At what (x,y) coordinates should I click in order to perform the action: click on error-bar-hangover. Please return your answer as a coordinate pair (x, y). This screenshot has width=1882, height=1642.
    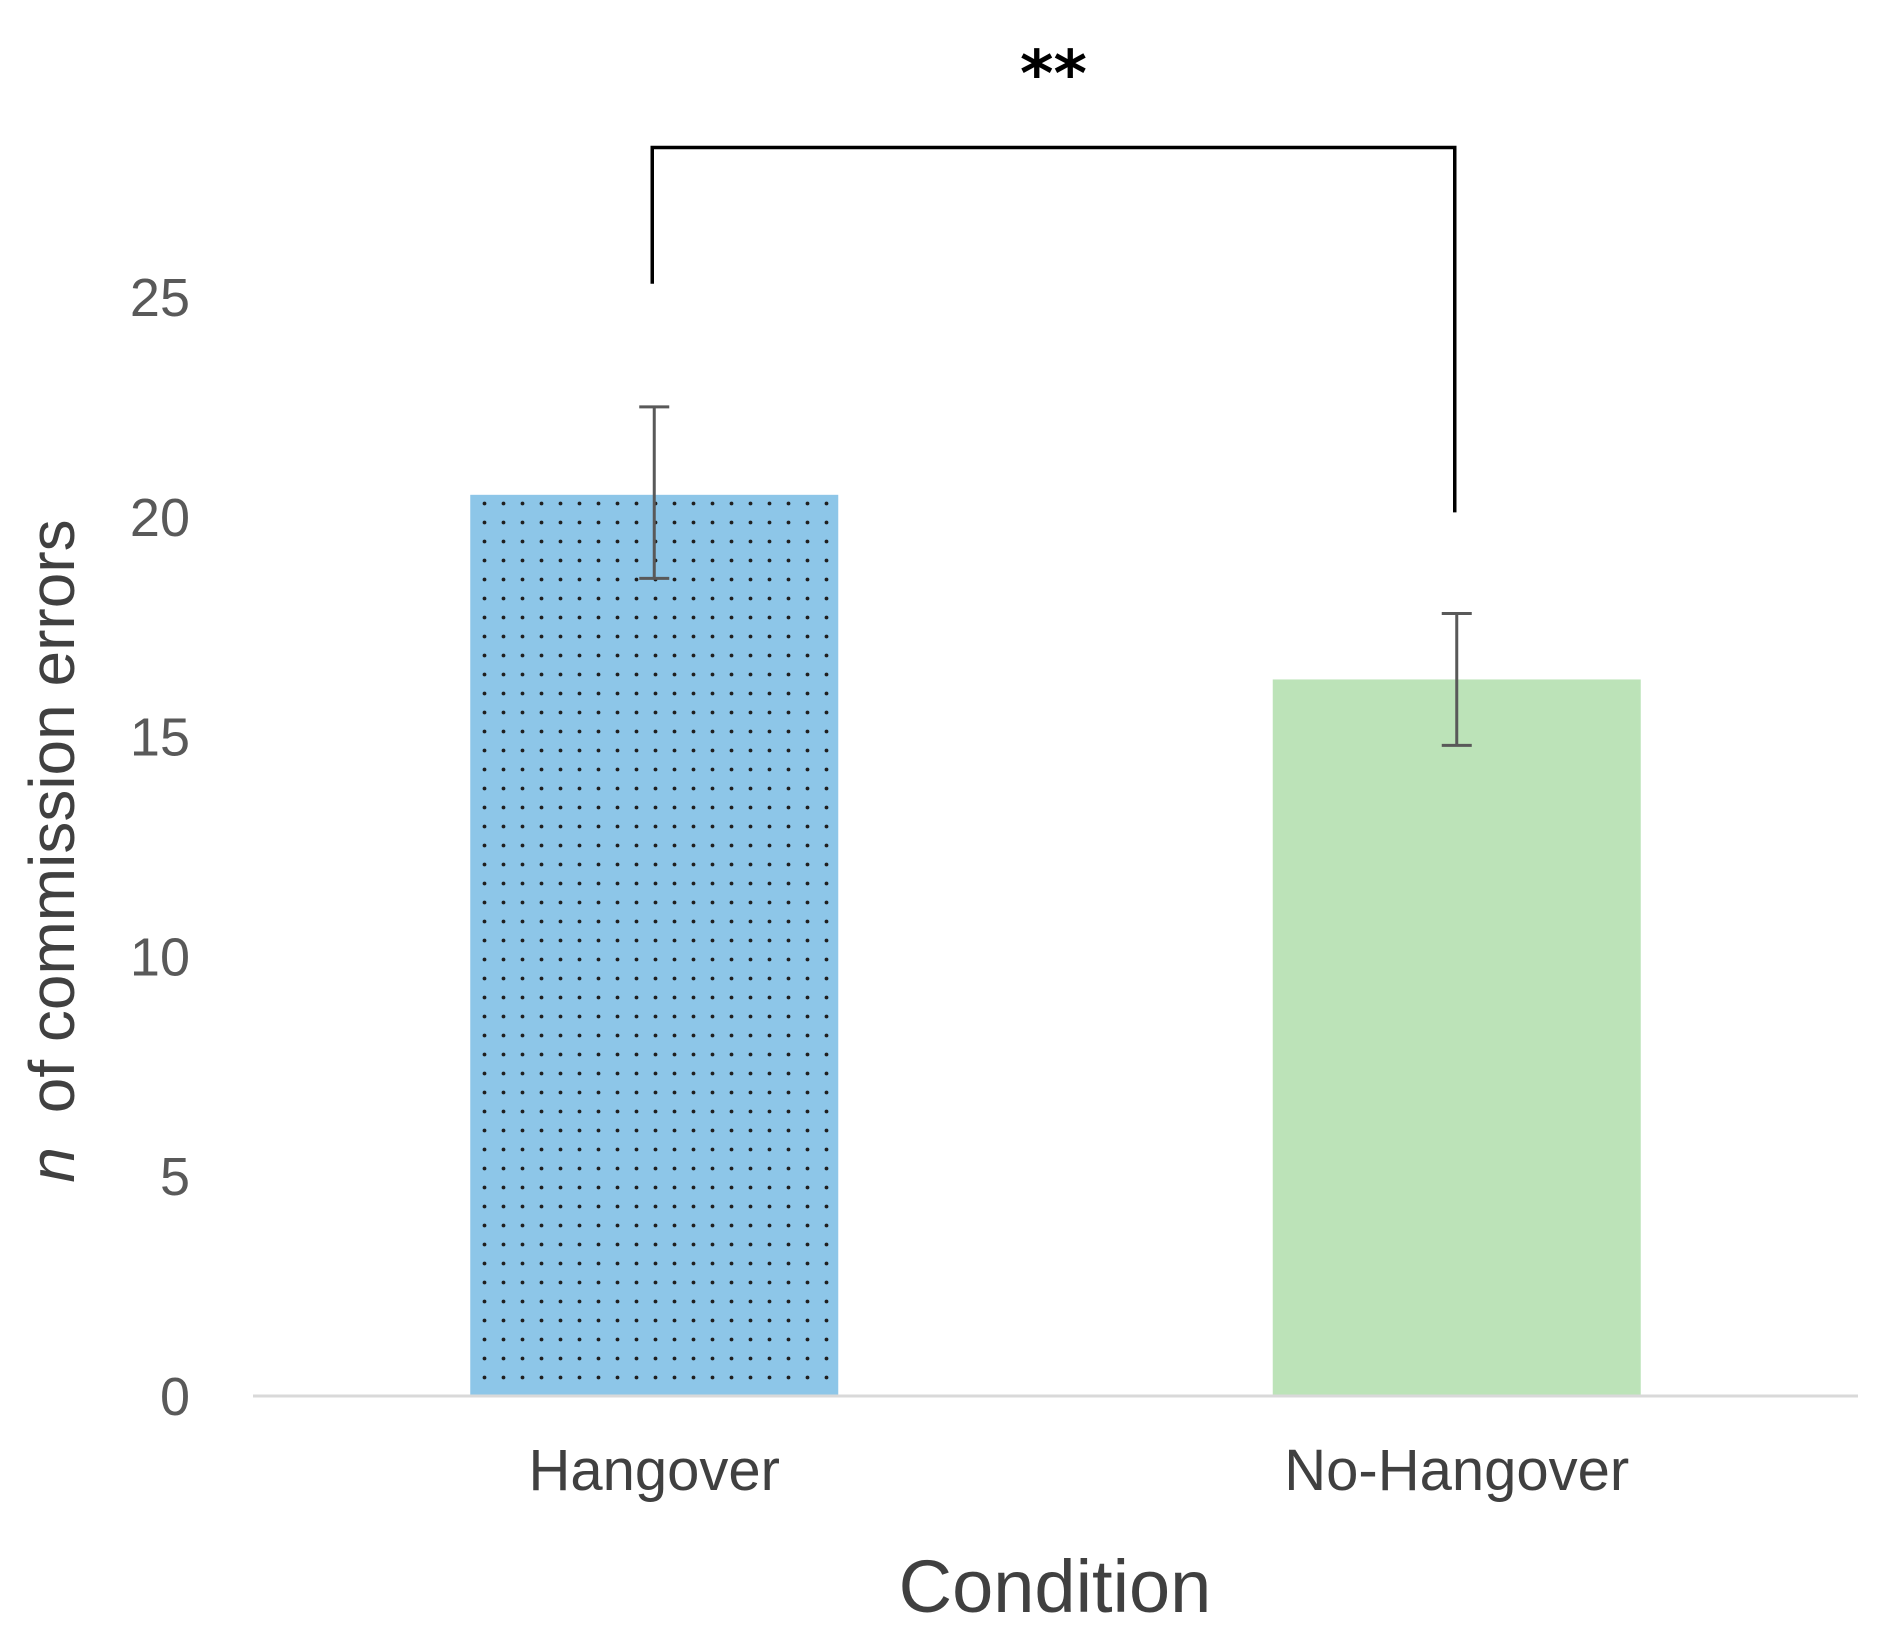
    Looking at the image, I should click on (654, 492).